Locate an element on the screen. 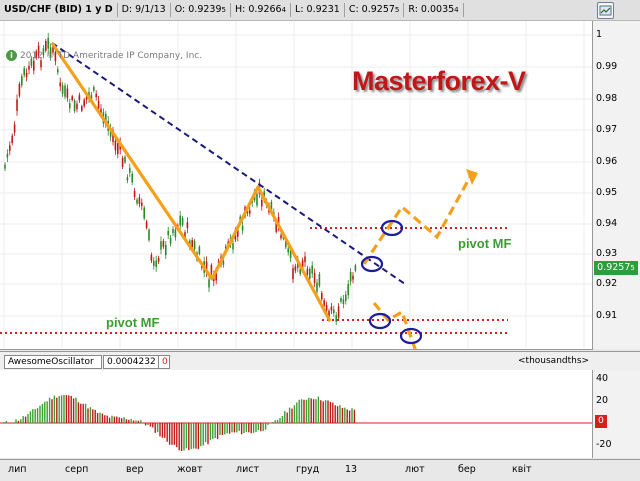  month-label: бер is located at coordinates (467, 469).